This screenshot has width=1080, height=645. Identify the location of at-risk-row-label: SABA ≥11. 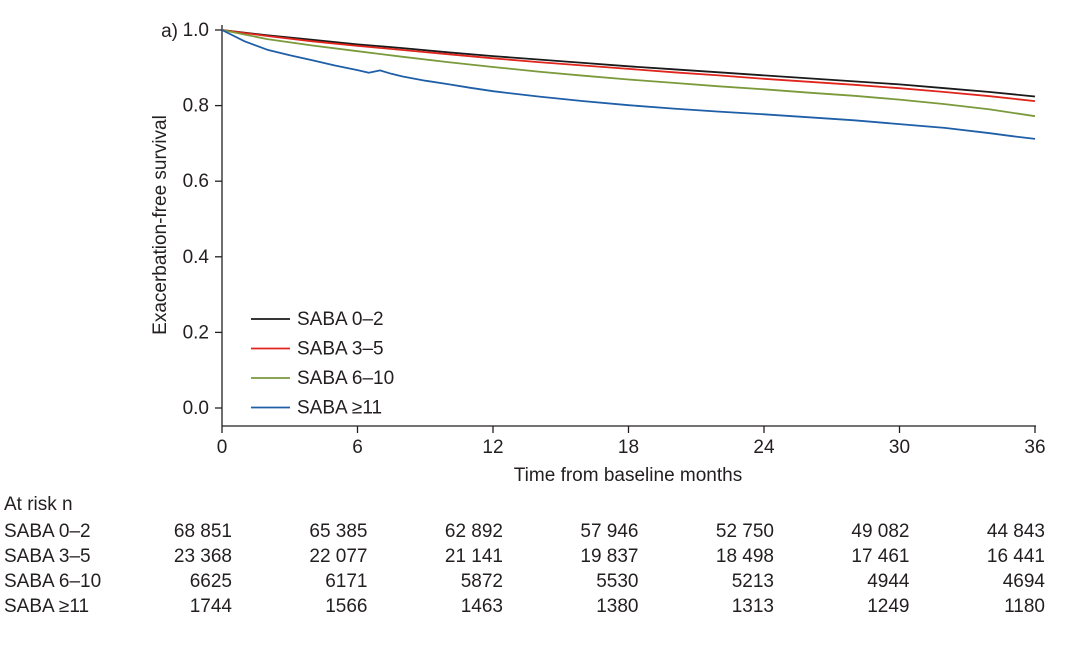
(46, 606).